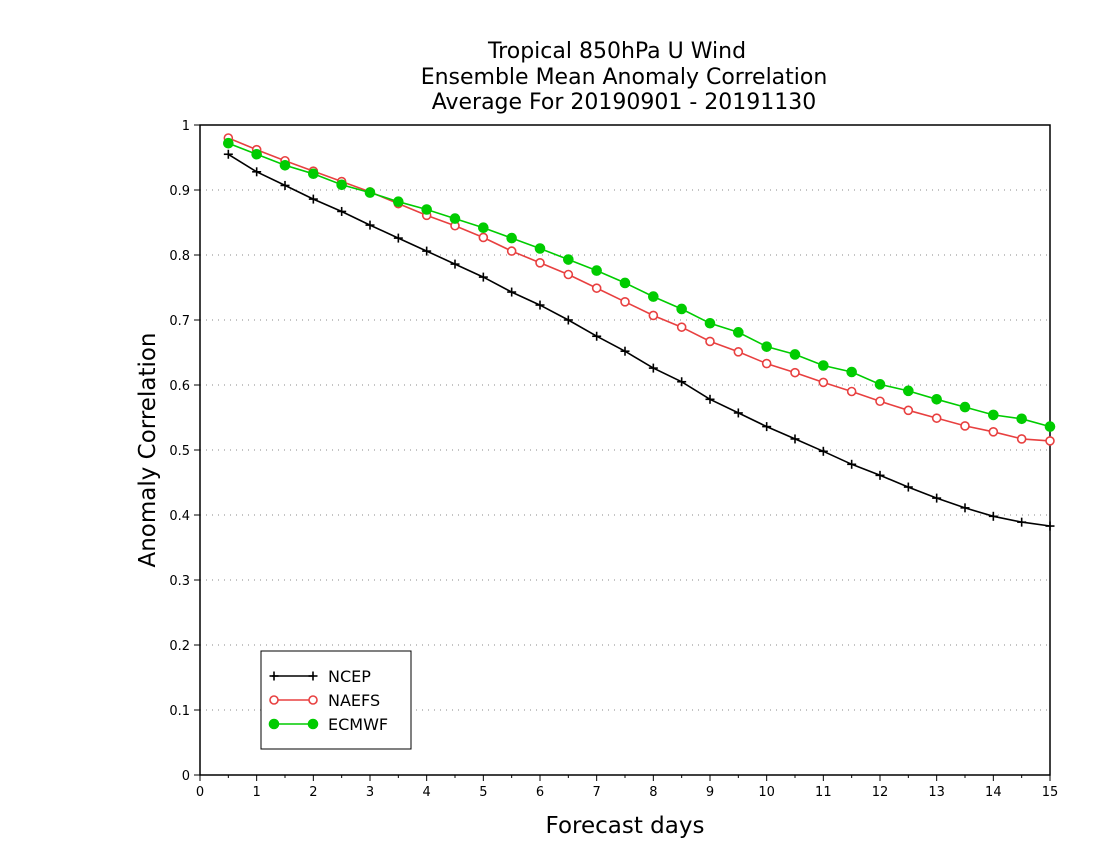 The width and height of the screenshot is (1100, 850). I want to click on legend-label-naefs: NAEFS, so click(354, 700).